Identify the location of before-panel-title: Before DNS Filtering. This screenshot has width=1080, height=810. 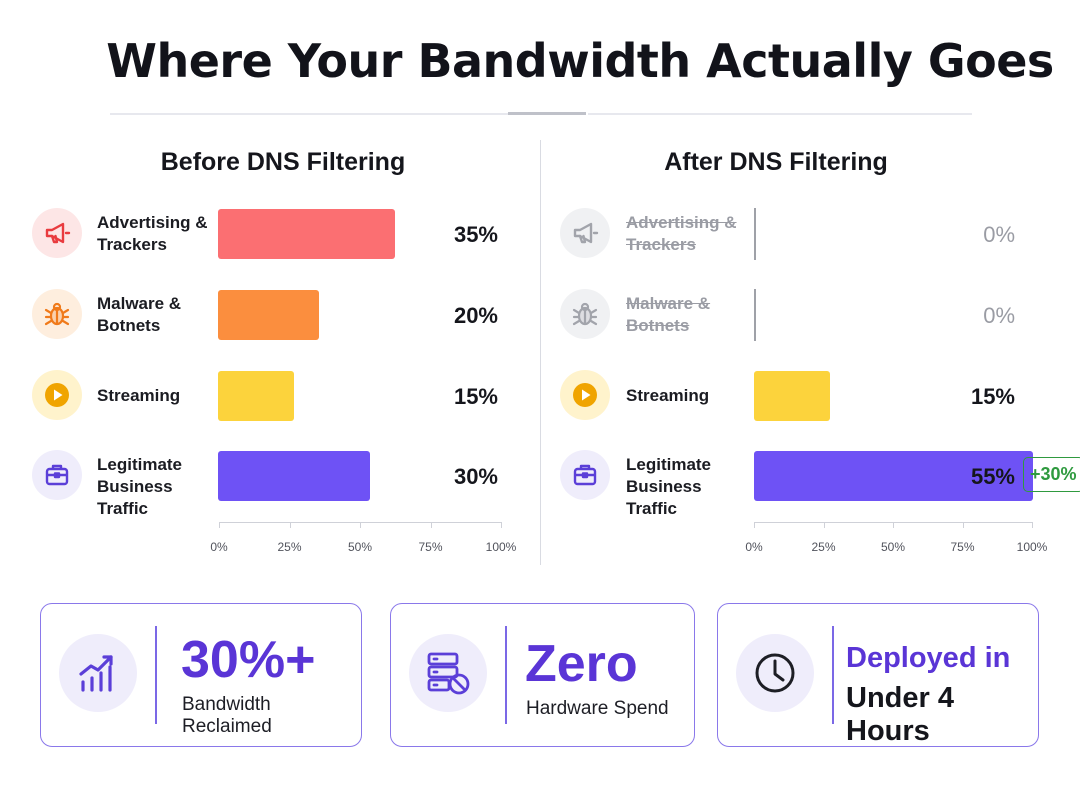
(283, 162).